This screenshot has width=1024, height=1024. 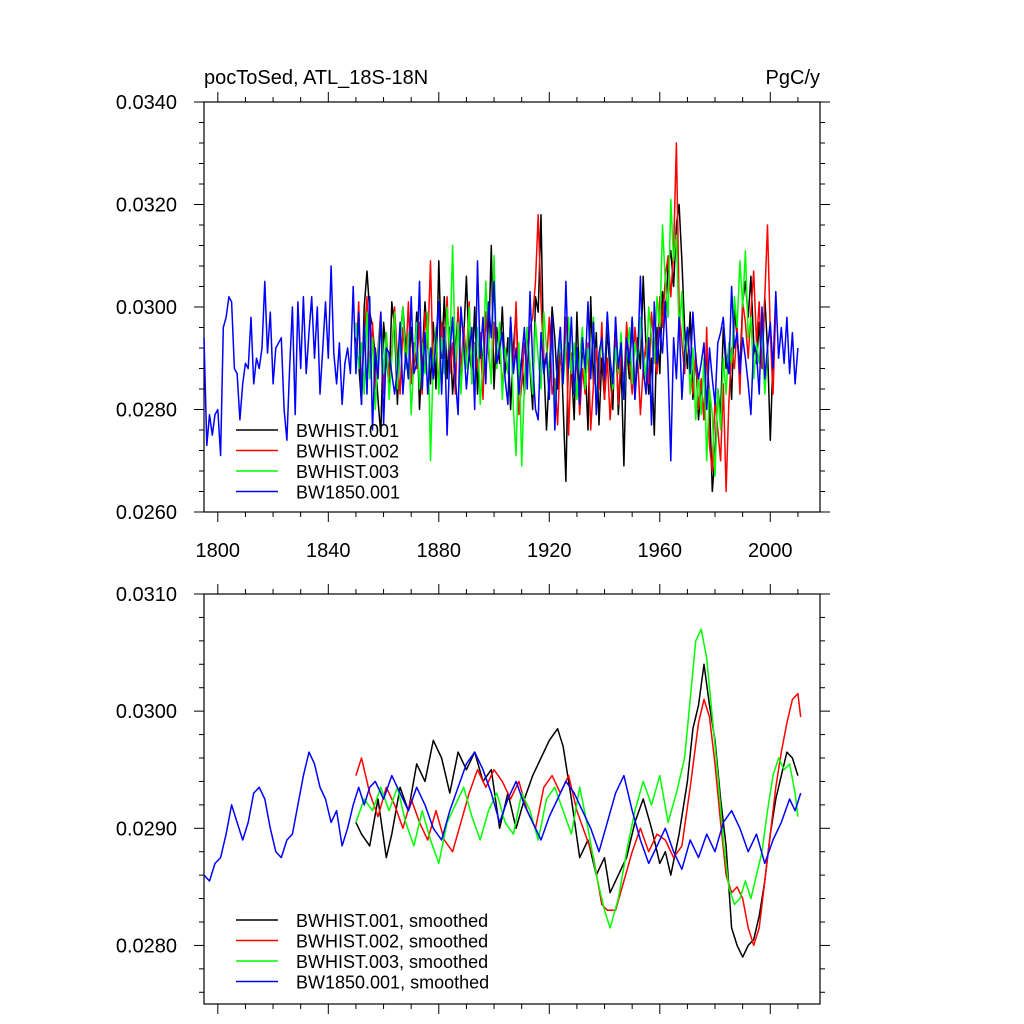 I want to click on legend-label: BWHIST.002, smoothed, so click(x=392, y=942).